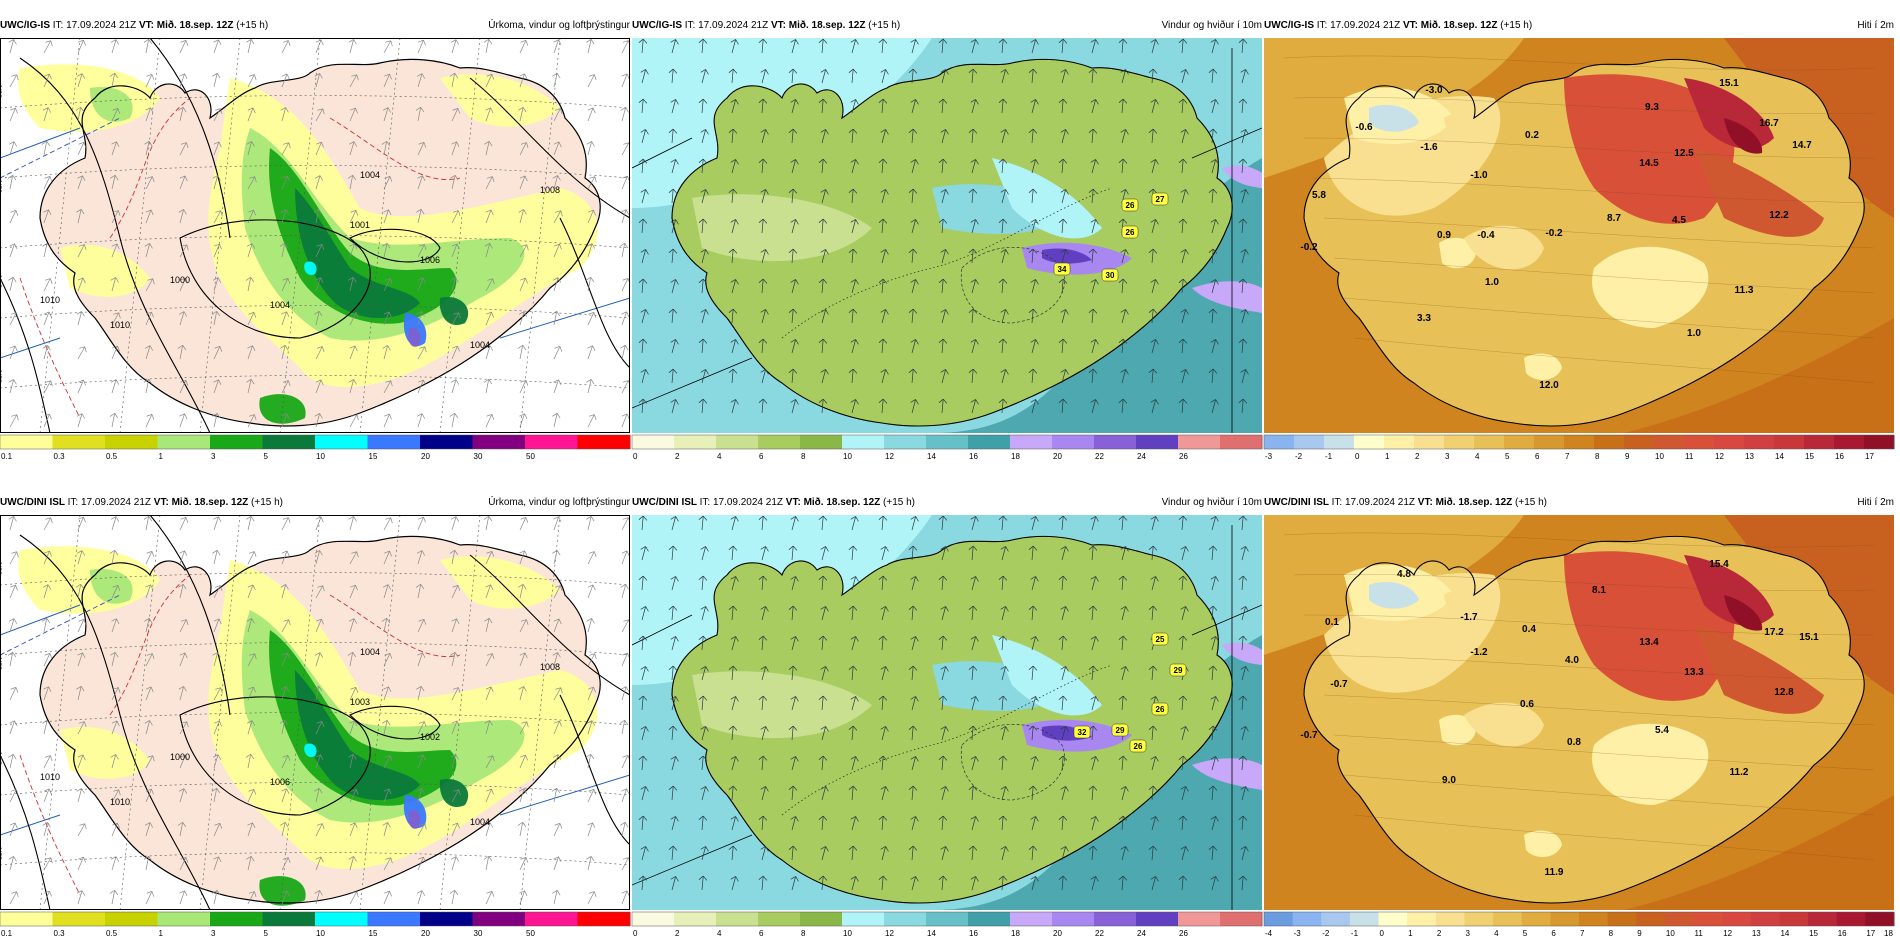  I want to click on model-name: UWC/DINI ISL, so click(1298, 502).